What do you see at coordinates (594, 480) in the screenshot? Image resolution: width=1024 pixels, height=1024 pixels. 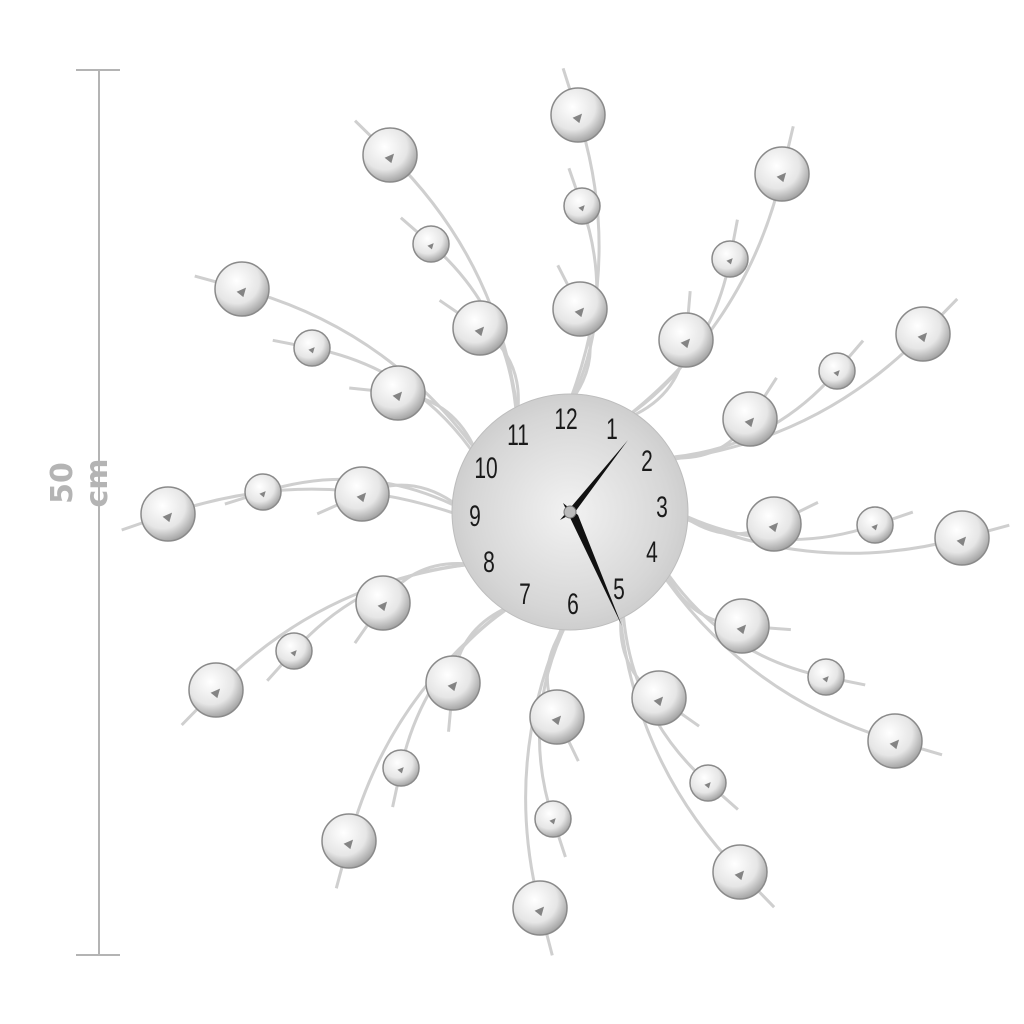 I see `hour-hand` at bounding box center [594, 480].